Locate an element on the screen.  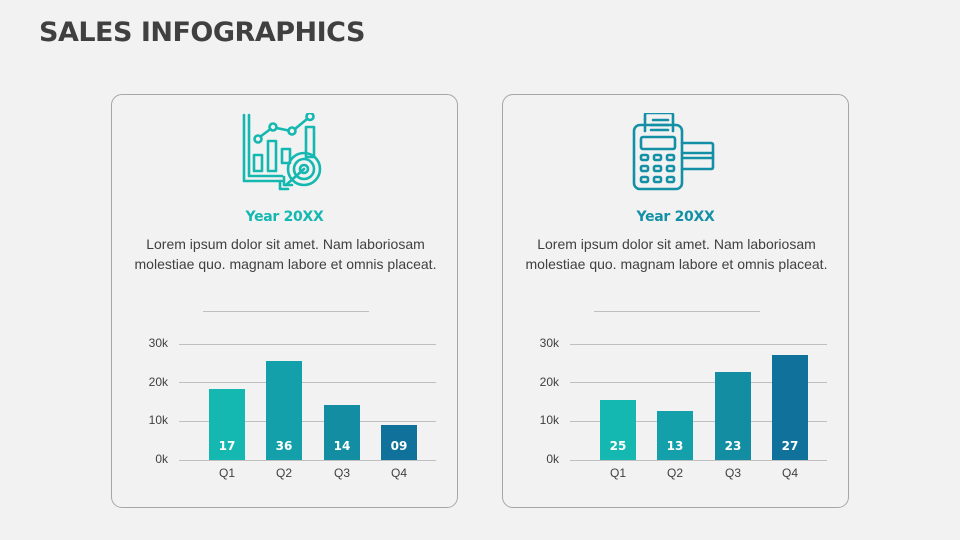
bar-value-label: 36 is located at coordinates (284, 446).